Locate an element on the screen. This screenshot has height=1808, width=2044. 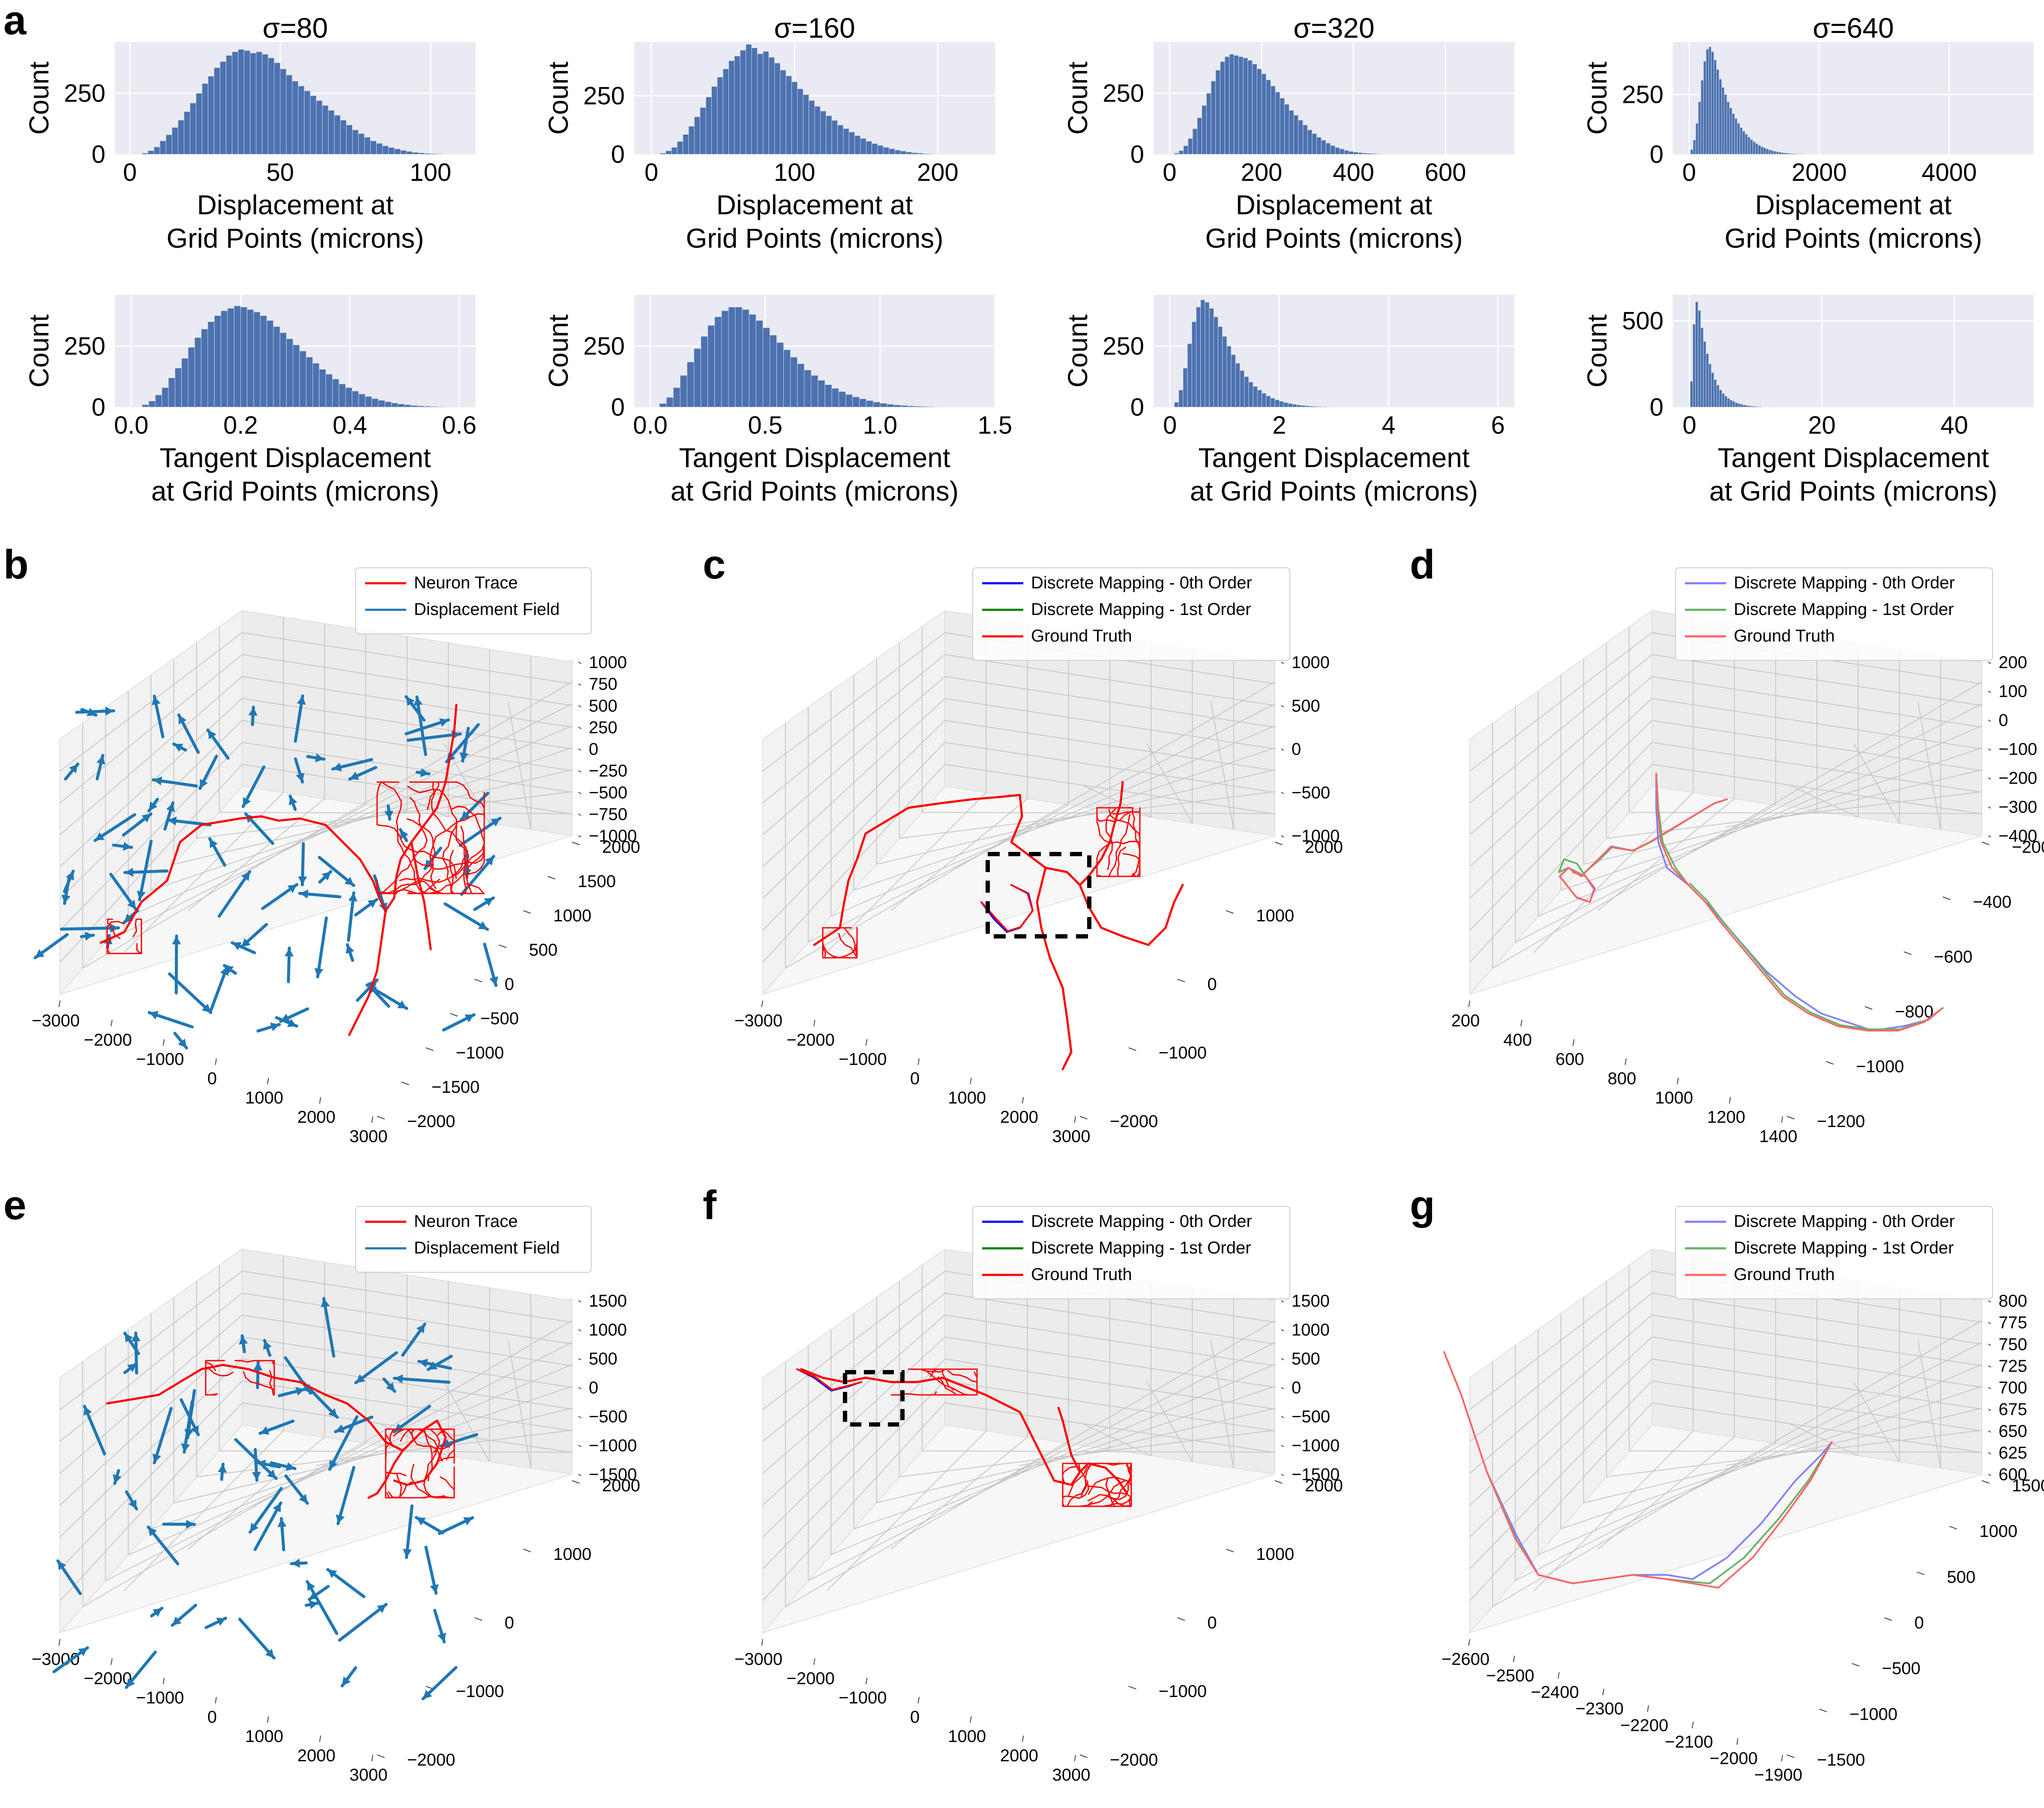
x-tick-label: 0.5 is located at coordinates (765, 425).